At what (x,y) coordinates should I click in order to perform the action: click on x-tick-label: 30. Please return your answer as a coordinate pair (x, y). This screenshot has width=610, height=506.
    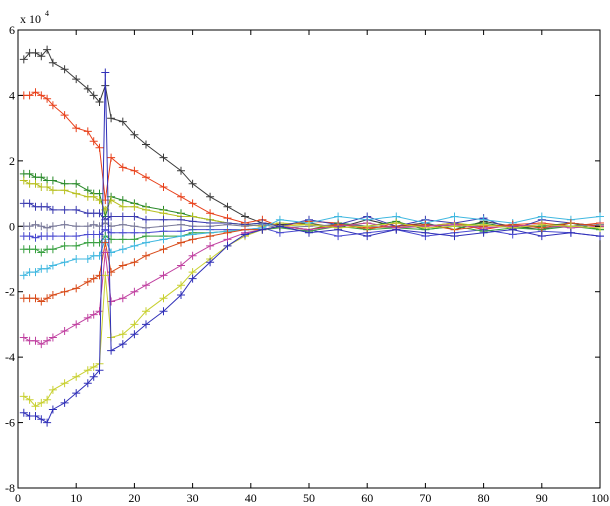
    Looking at the image, I should click on (193, 498).